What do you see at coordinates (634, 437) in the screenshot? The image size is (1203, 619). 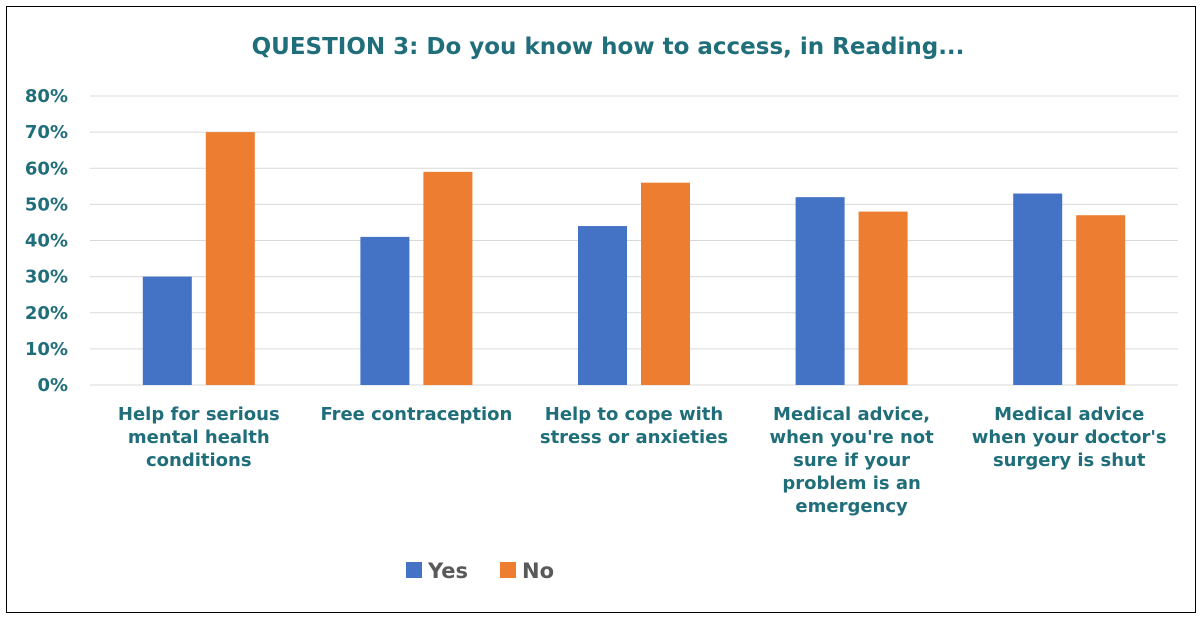 I see `x-category-label-line: stress or anxieties` at bounding box center [634, 437].